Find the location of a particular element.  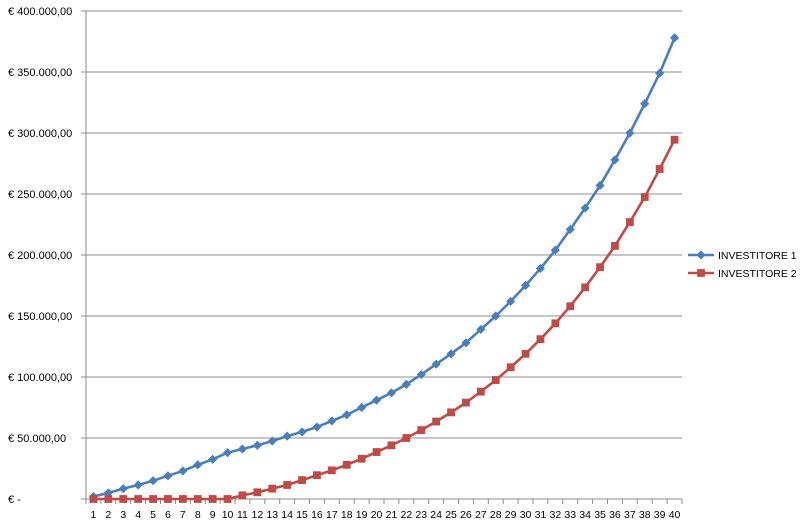

x-tick-label: 9 is located at coordinates (213, 515).